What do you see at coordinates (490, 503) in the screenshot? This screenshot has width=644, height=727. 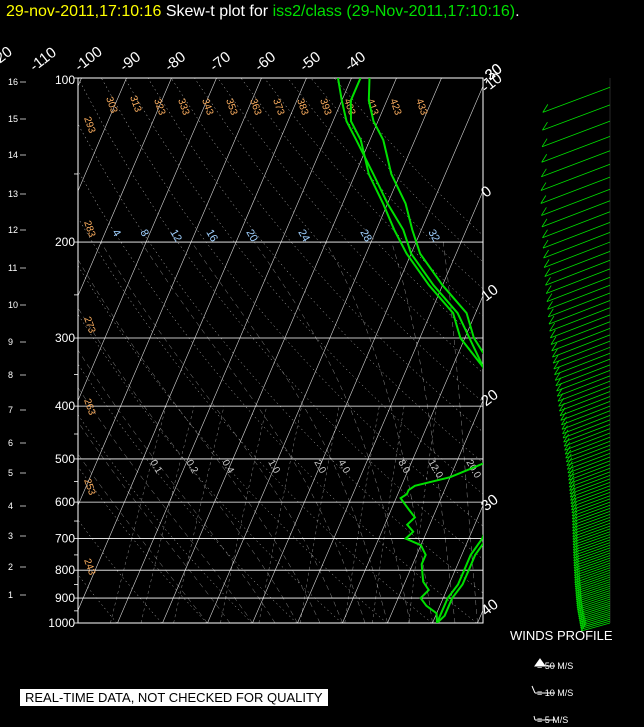 I see `temp-right-label: 30` at bounding box center [490, 503].